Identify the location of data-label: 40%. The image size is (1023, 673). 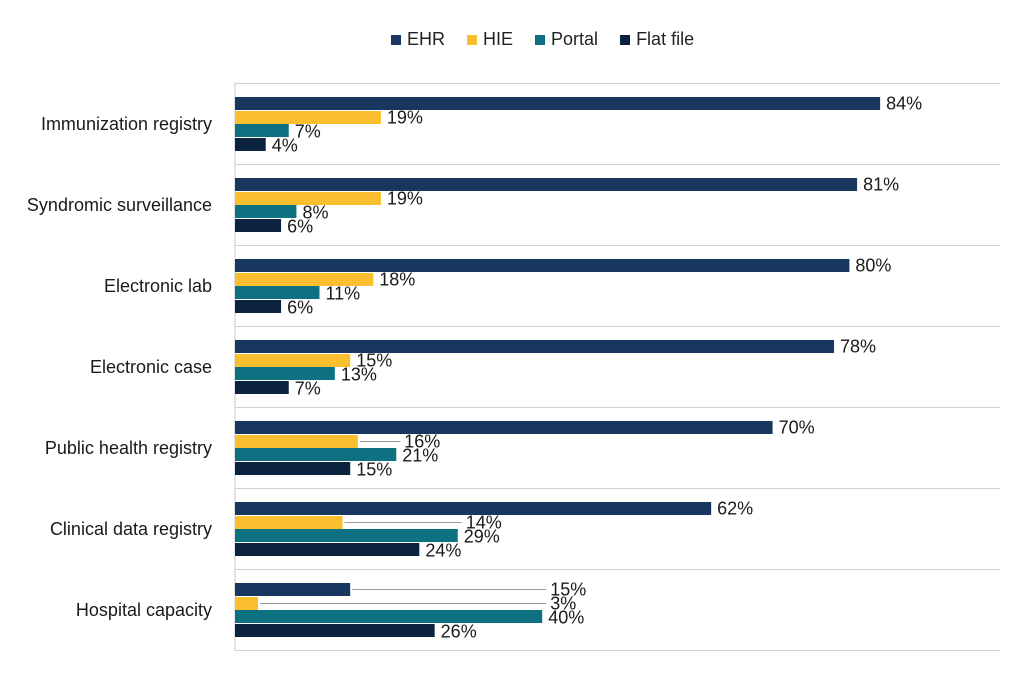
(566, 618).